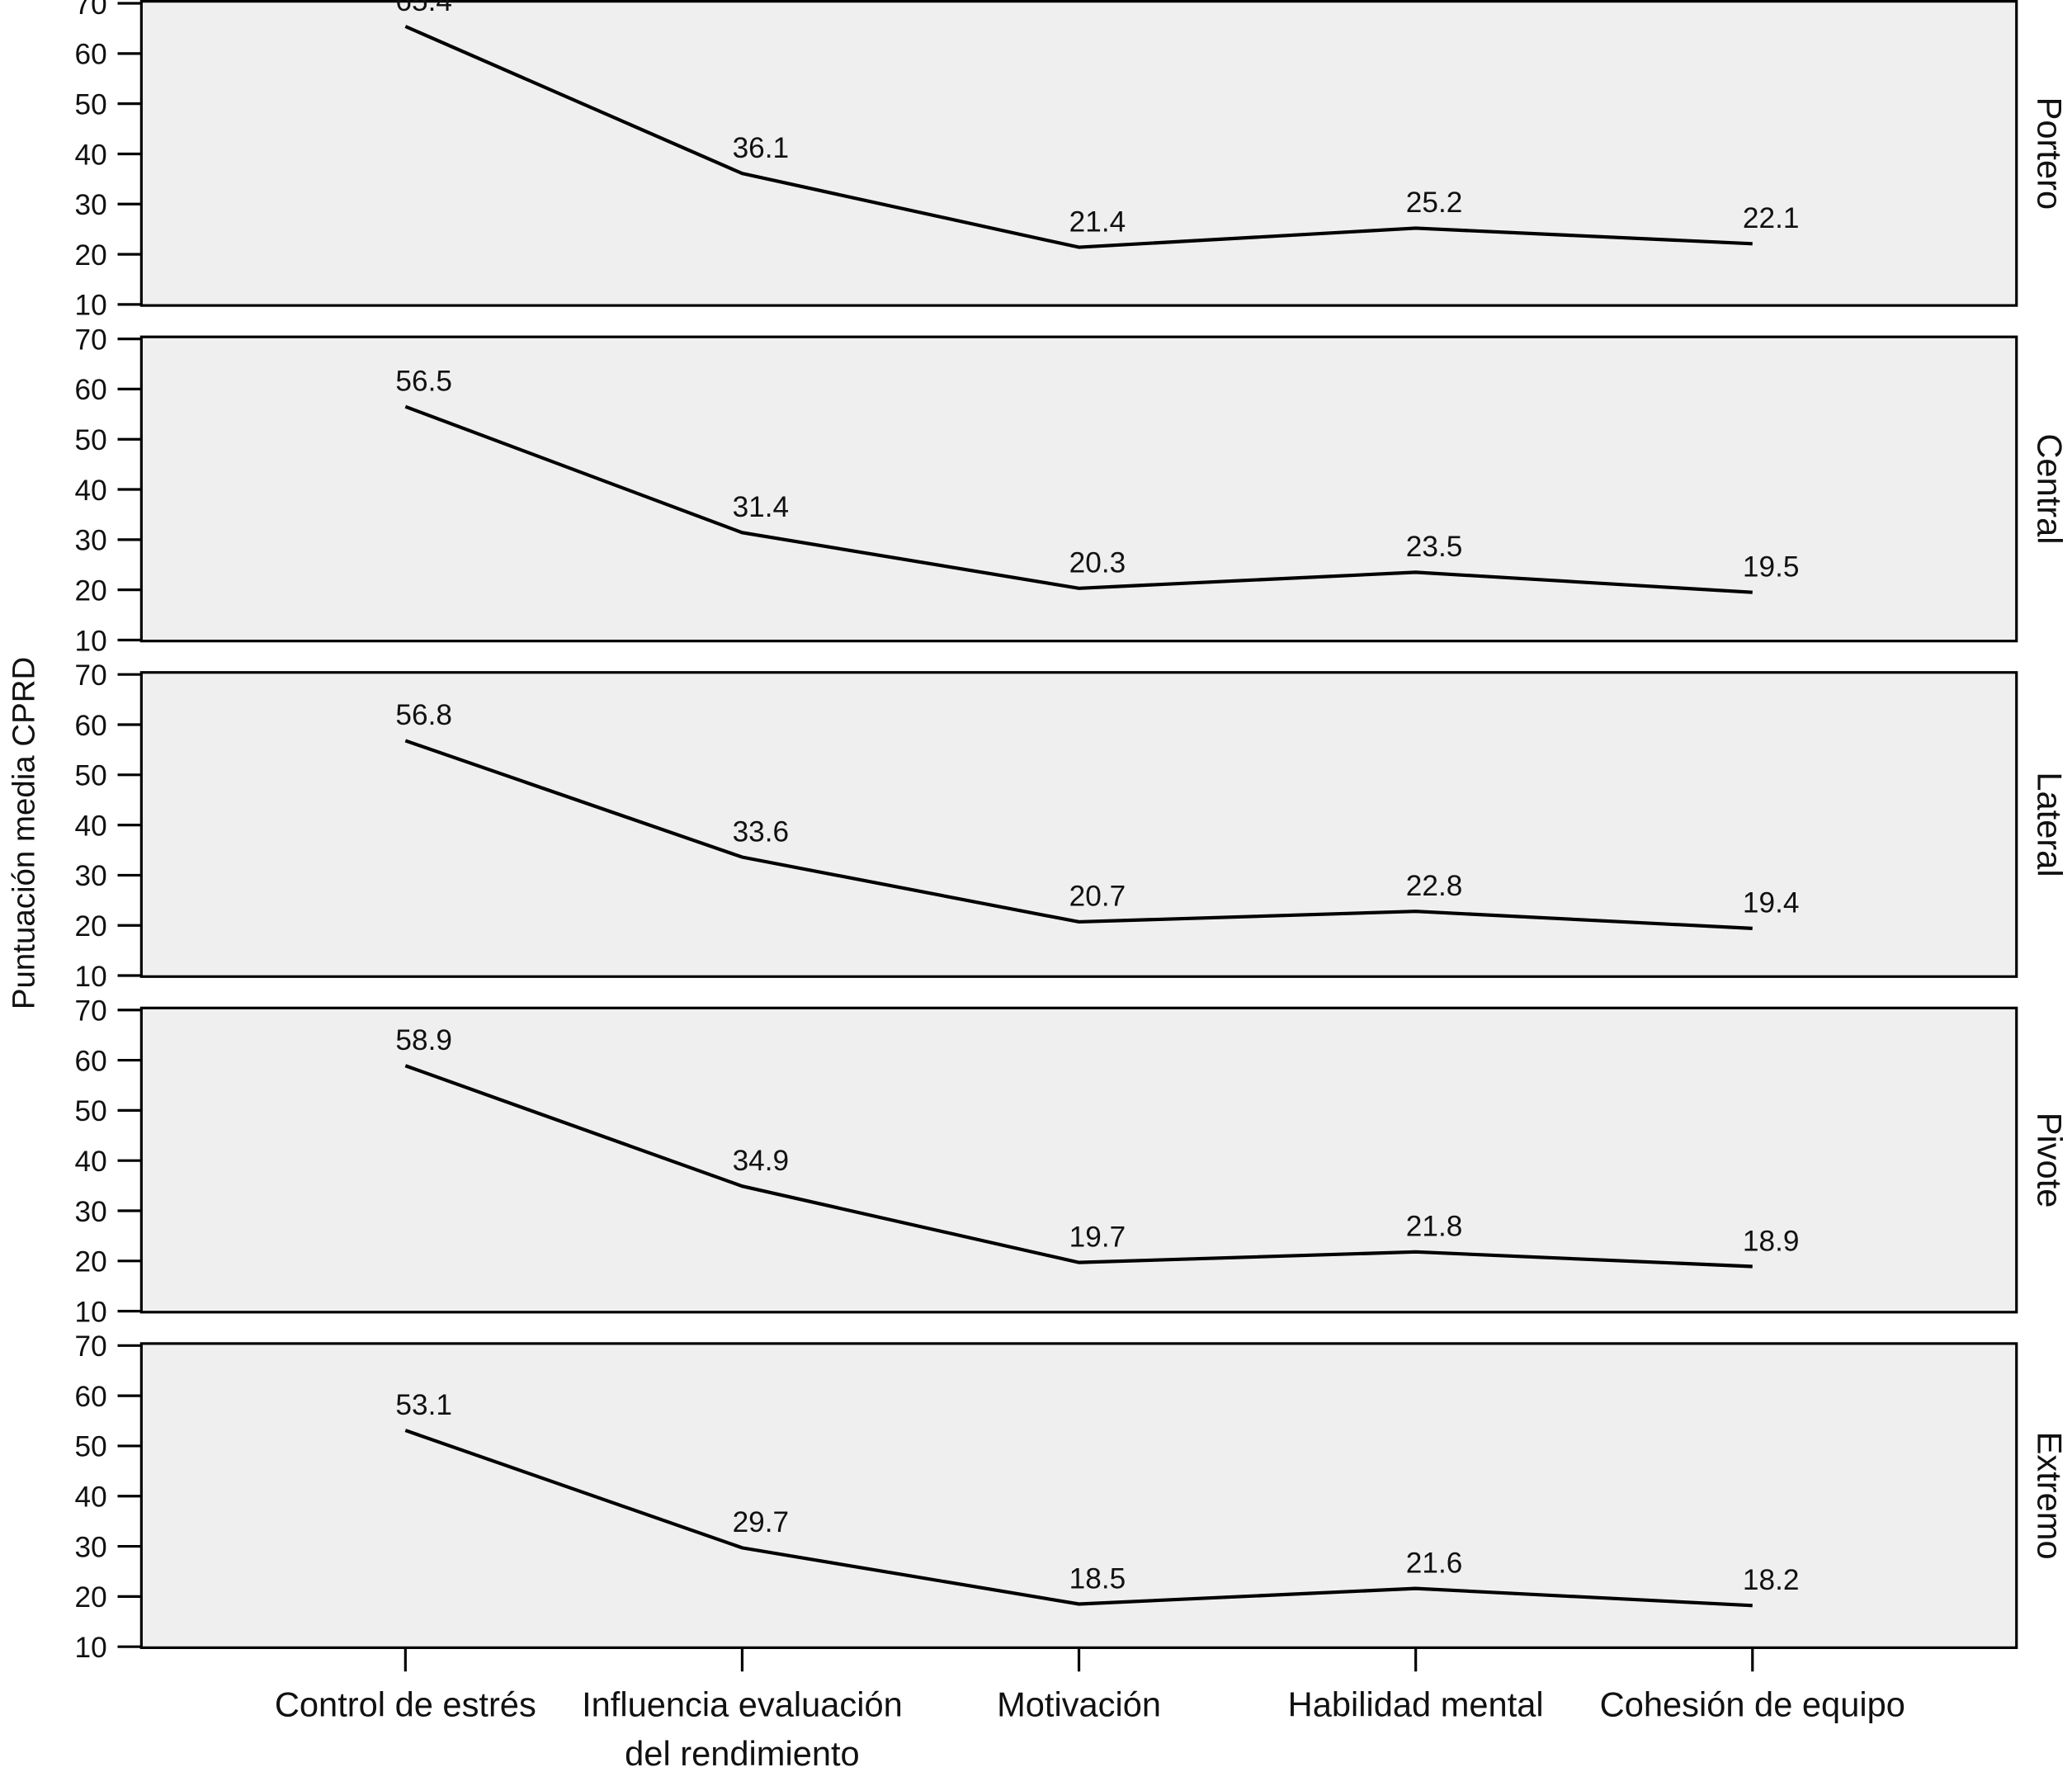  Describe the element at coordinates (1079, 1704) in the screenshot. I see `x-tick-label: Motivación` at that location.